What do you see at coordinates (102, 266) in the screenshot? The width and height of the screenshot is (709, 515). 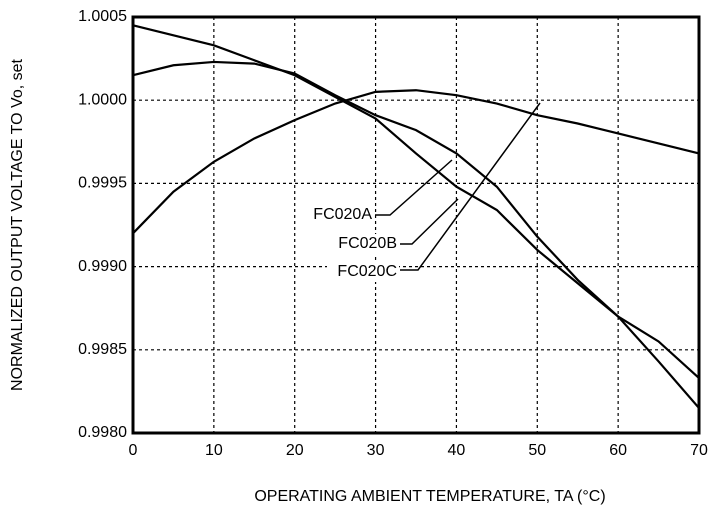 I see `y-tick-label: 0.9990` at bounding box center [102, 266].